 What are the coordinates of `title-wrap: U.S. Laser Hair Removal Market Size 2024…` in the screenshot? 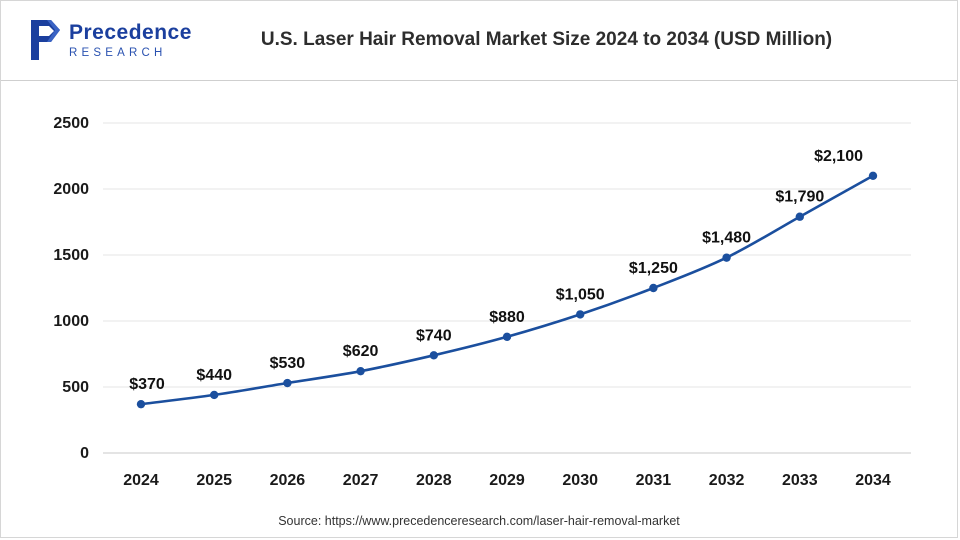 It's located at (586, 40).